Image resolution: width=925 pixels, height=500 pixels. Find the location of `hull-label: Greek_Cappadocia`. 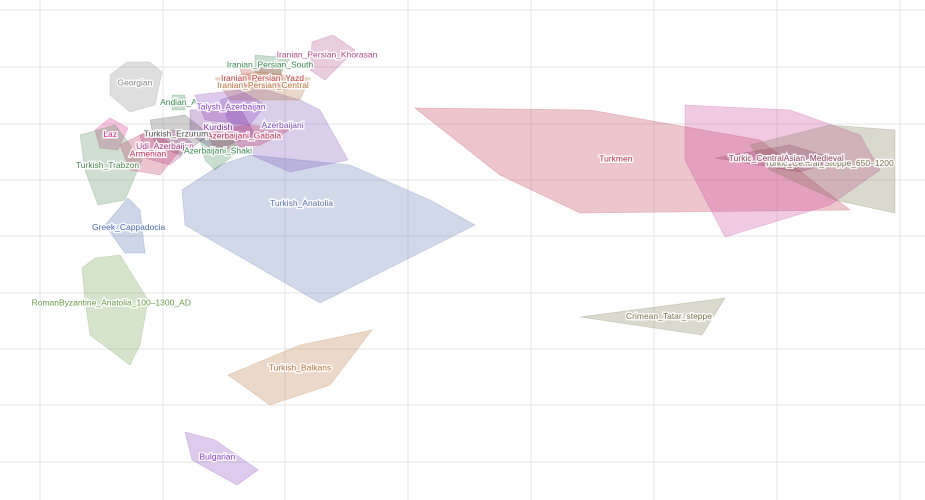

hull-label: Greek_Cappadocia is located at coordinates (129, 227).